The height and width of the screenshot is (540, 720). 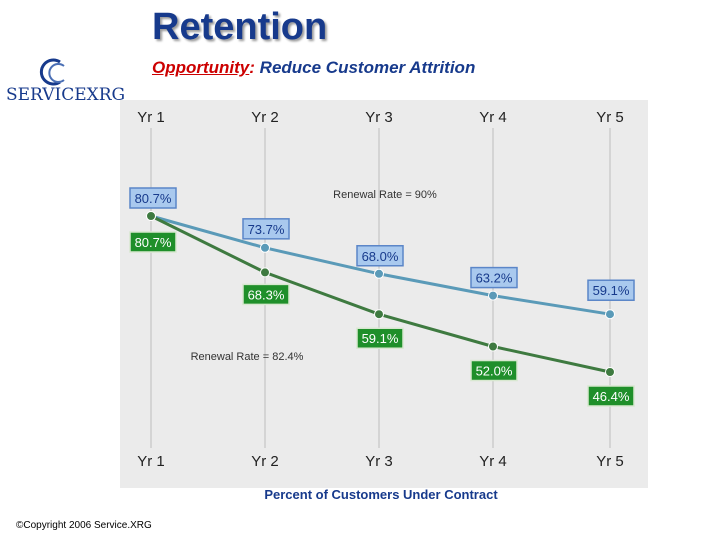 I want to click on servicexrg-swirl-icon, so click(x=52, y=72).